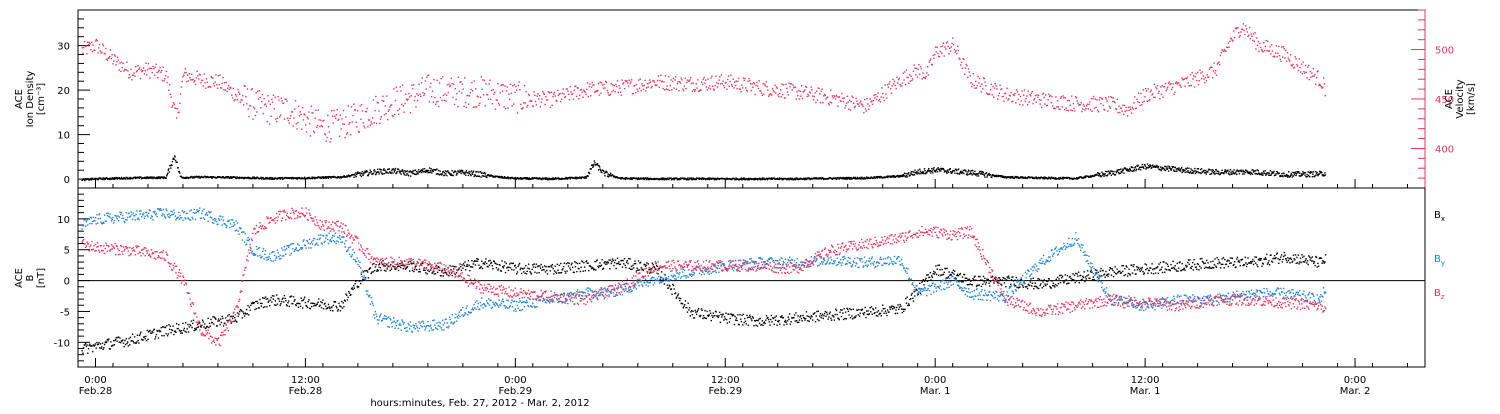  What do you see at coordinates (63, 47) in the screenshot?
I see `density-tick-label: 30` at bounding box center [63, 47].